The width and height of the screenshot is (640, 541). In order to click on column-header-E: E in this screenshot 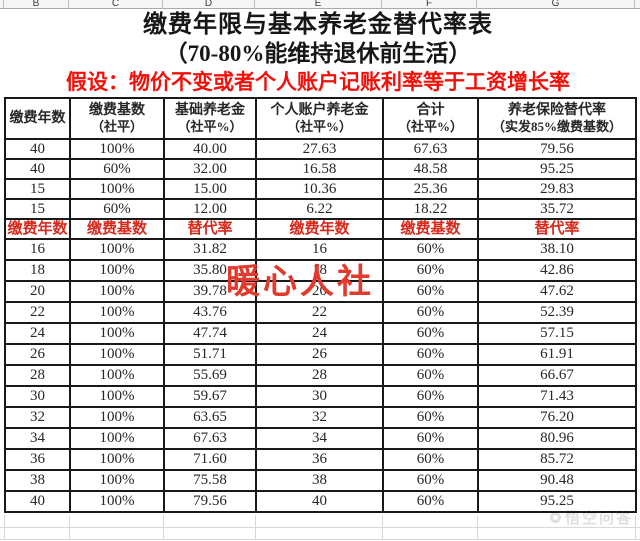, I will do `click(318, 4)`.